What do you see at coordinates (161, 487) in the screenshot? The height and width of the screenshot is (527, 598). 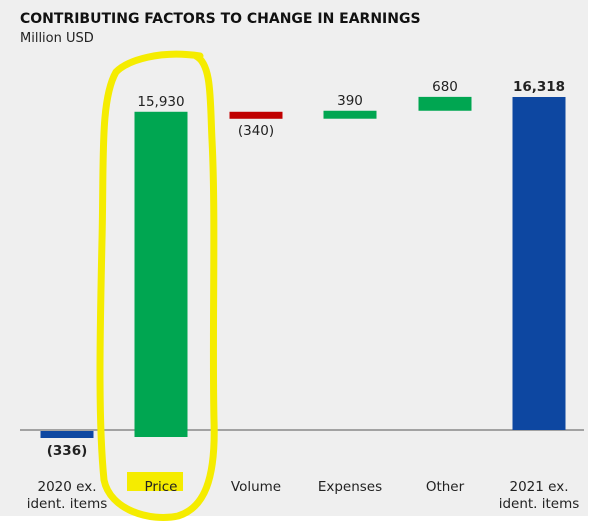 I see `category-label-1-0: Price` at bounding box center [161, 487].